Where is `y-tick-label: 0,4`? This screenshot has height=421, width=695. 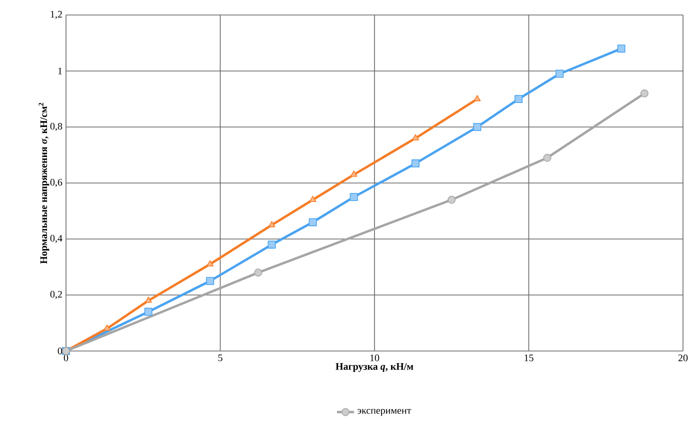
y-tick-label: 0,4 is located at coordinates (56, 239).